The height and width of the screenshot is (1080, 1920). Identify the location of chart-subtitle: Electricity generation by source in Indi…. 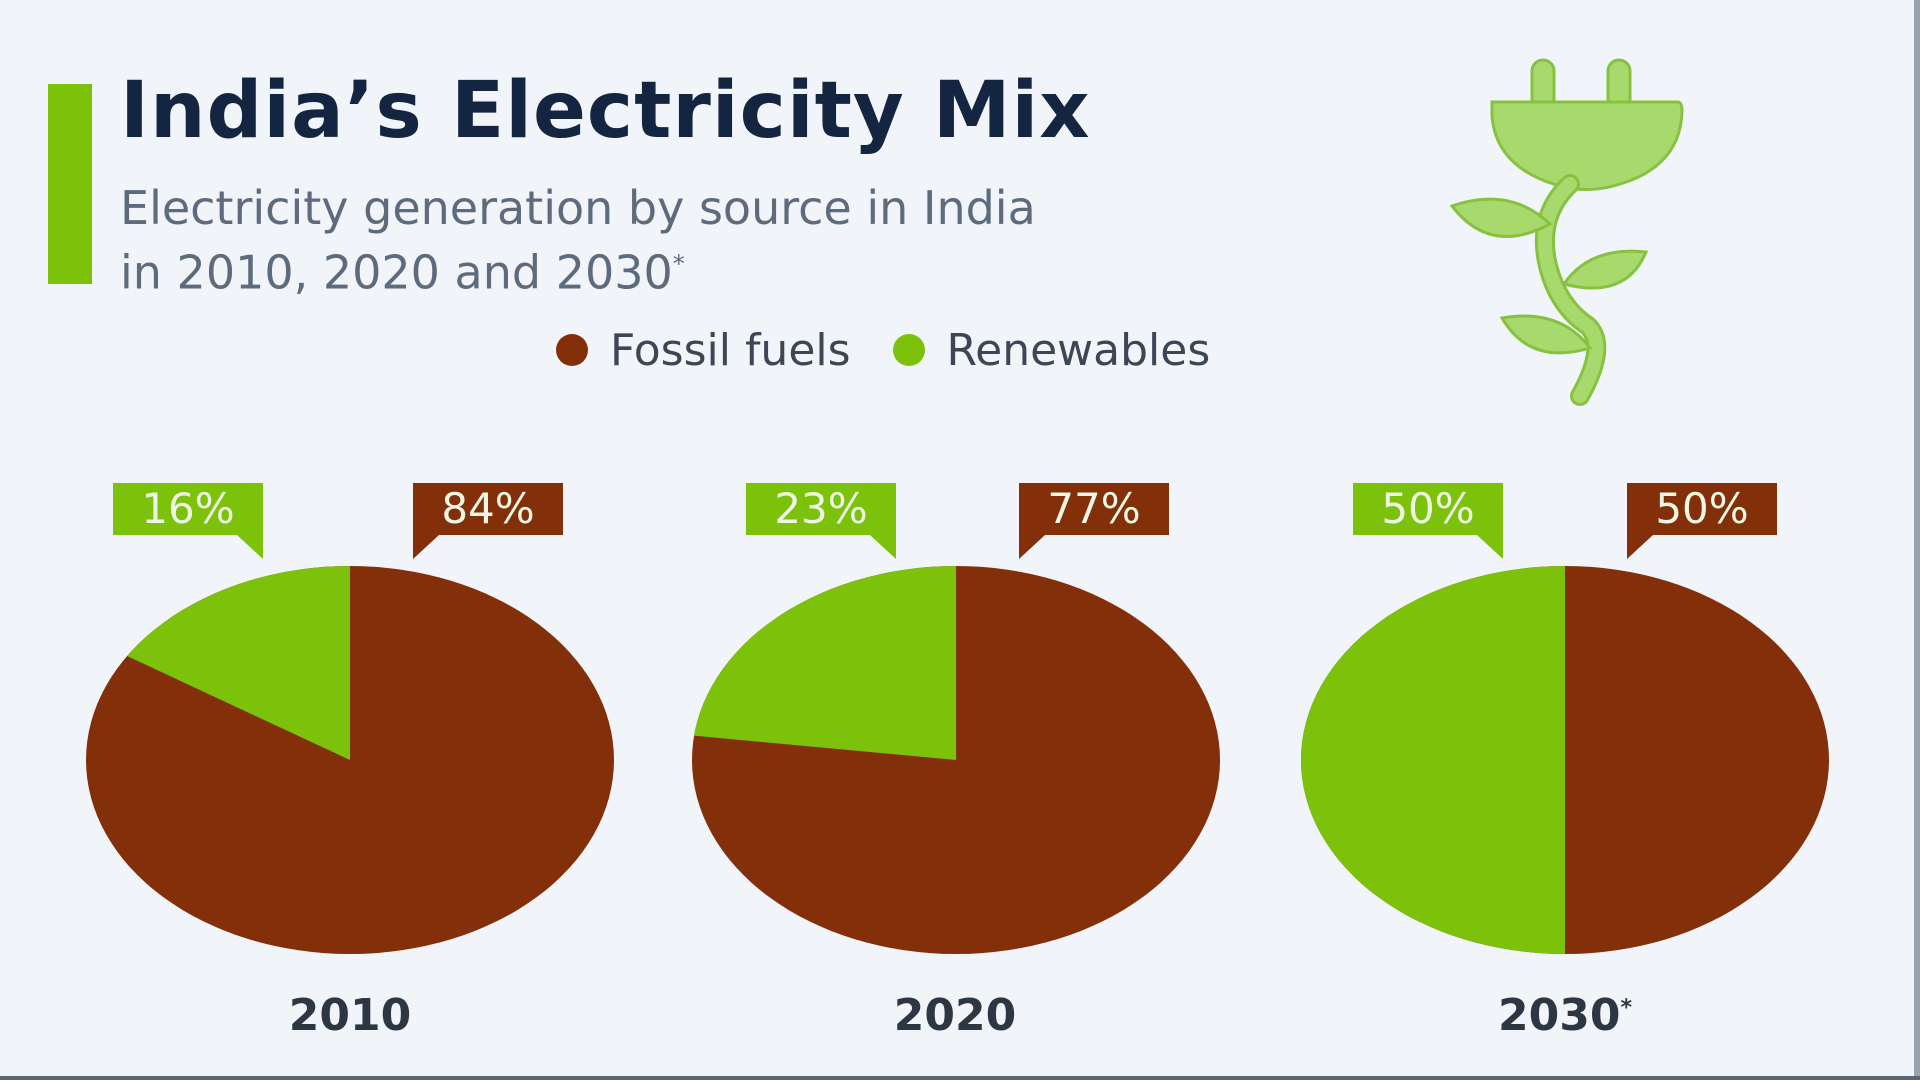
(720, 240).